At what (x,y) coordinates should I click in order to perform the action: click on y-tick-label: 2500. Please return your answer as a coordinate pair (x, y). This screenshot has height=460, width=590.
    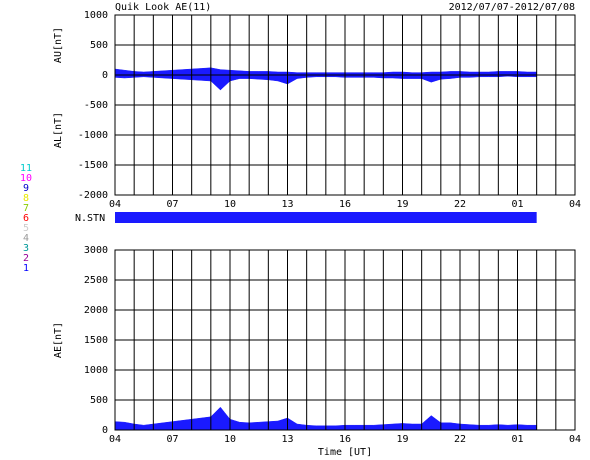
    Looking at the image, I should click on (96, 280).